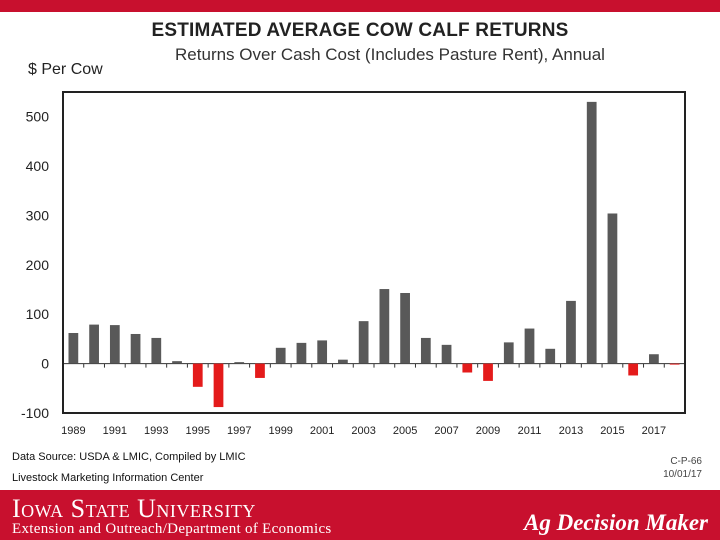  What do you see at coordinates (38, 265) in the screenshot?
I see `y-tick-label: 200` at bounding box center [38, 265].